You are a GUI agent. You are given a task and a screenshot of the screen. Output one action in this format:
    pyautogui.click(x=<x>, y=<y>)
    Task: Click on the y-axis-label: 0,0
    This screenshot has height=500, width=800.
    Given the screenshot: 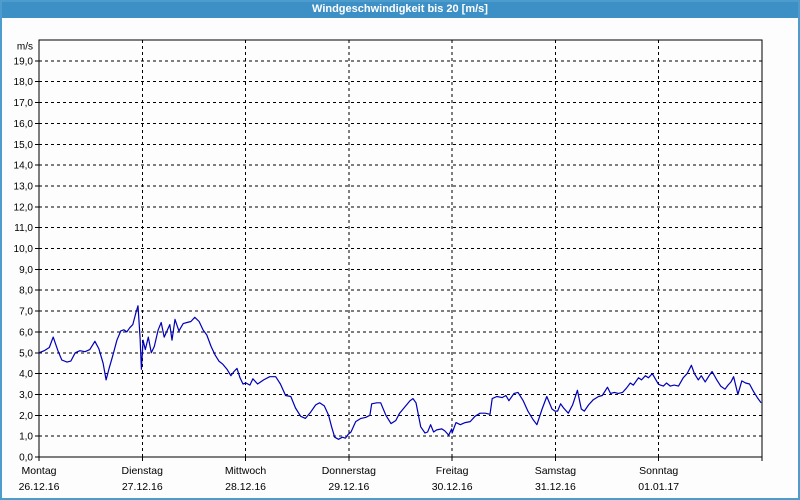 What is the action you would take?
    pyautogui.click(x=26, y=458)
    